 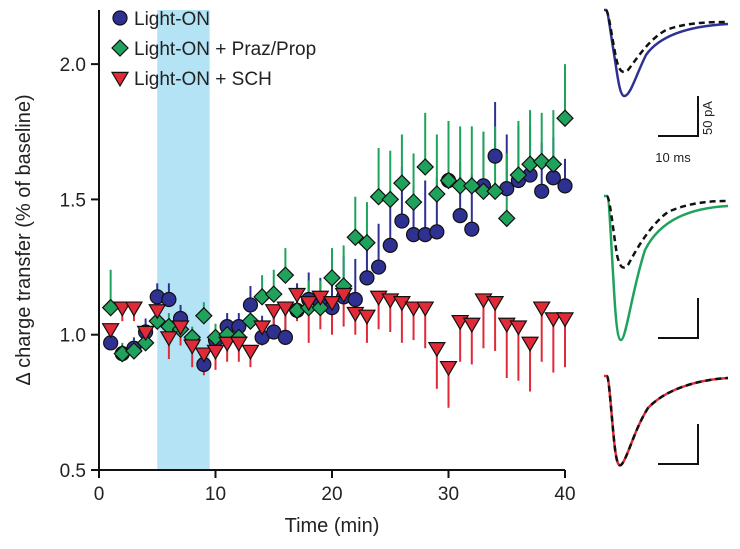 What do you see at coordinates (79, 268) in the screenshot?
I see `y-ticks: 0.5 1.0 1.5 2.0` at bounding box center [79, 268].